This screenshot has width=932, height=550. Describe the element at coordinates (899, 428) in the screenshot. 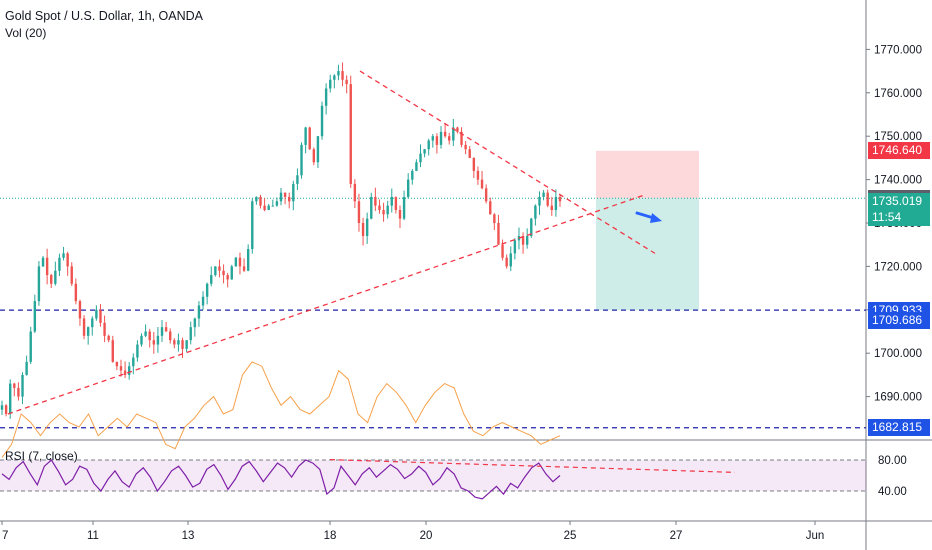

I see `price-badge: 1682.815` at that location.